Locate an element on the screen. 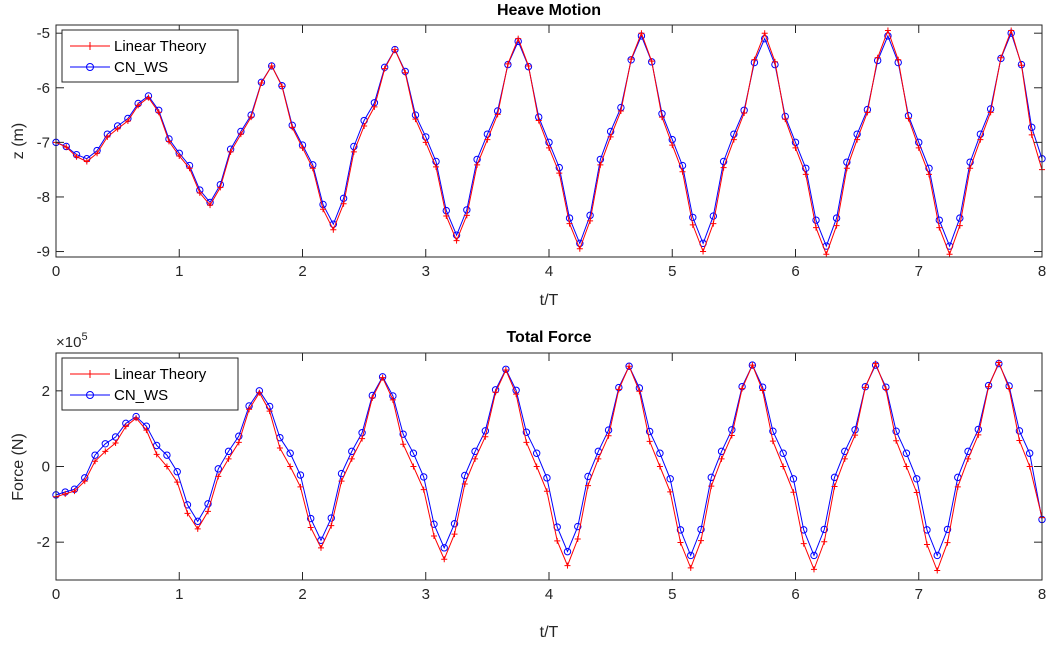 Image resolution: width=1050 pixels, height=645 pixels. heave-y-tick-label: -9 is located at coordinates (43, 252).